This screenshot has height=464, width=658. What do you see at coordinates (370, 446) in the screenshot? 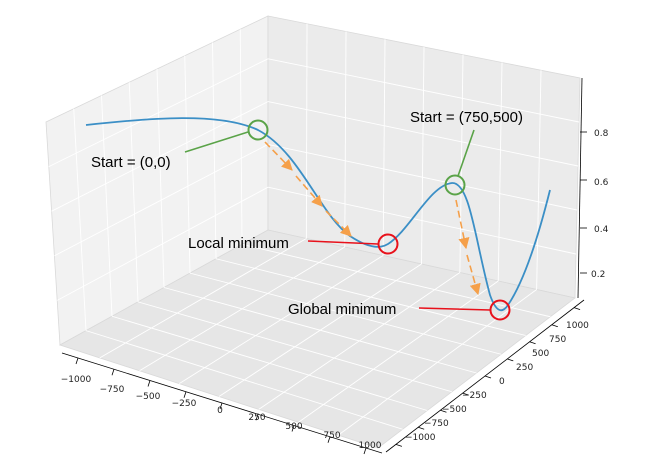
I see `x-tick-label: 1000` at bounding box center [370, 446].